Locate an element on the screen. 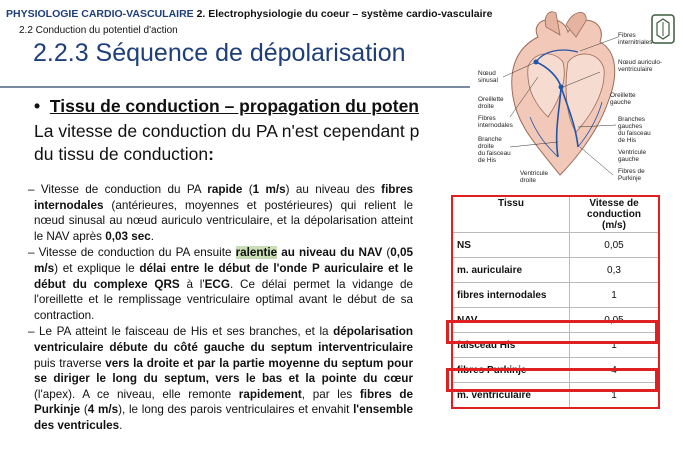 The image size is (683, 466). heart-drawing is located at coordinates (560, 93).